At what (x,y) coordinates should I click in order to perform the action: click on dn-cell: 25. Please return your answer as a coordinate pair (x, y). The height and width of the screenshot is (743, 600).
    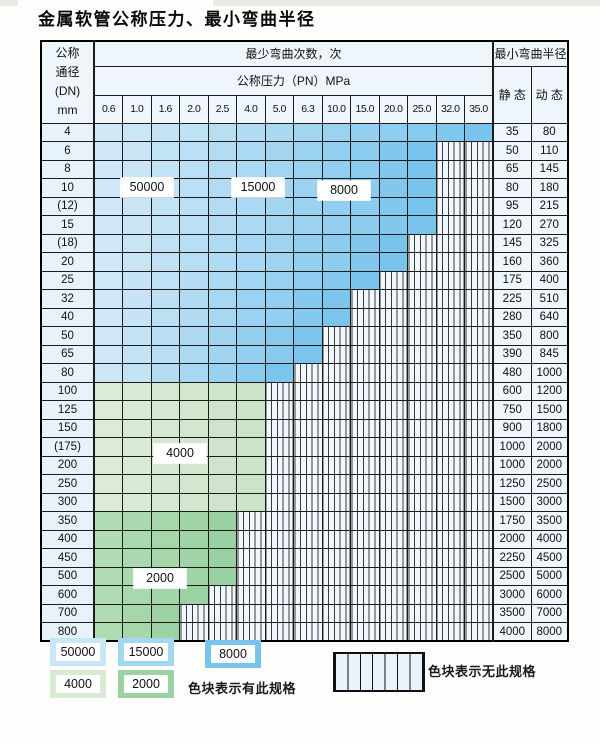
    Looking at the image, I should click on (67, 280).